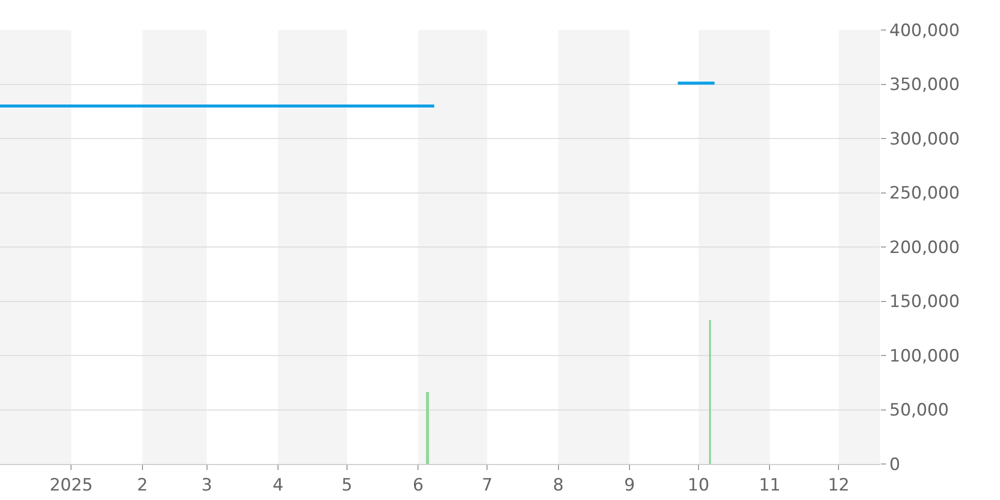 The height and width of the screenshot is (500, 1000). I want to click on x-tick-label: 2025, so click(71, 485).